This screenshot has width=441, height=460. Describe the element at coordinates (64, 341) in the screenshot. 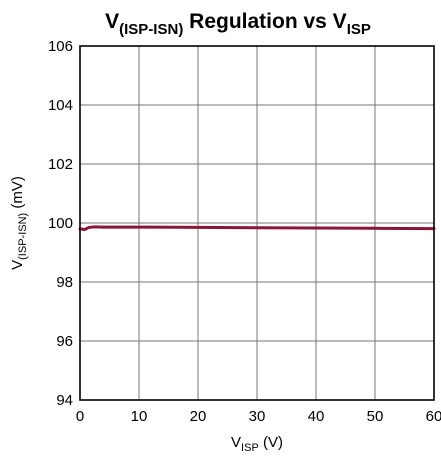

I see `y-tick-label: 96` at that location.